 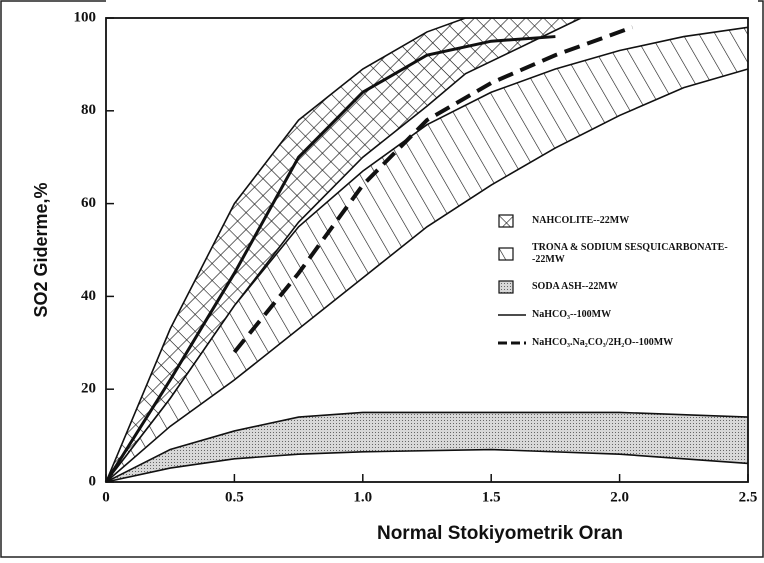 What do you see at coordinates (618, 315) in the screenshot?
I see `legend-item: NaHCO₃--100MW` at bounding box center [618, 315].